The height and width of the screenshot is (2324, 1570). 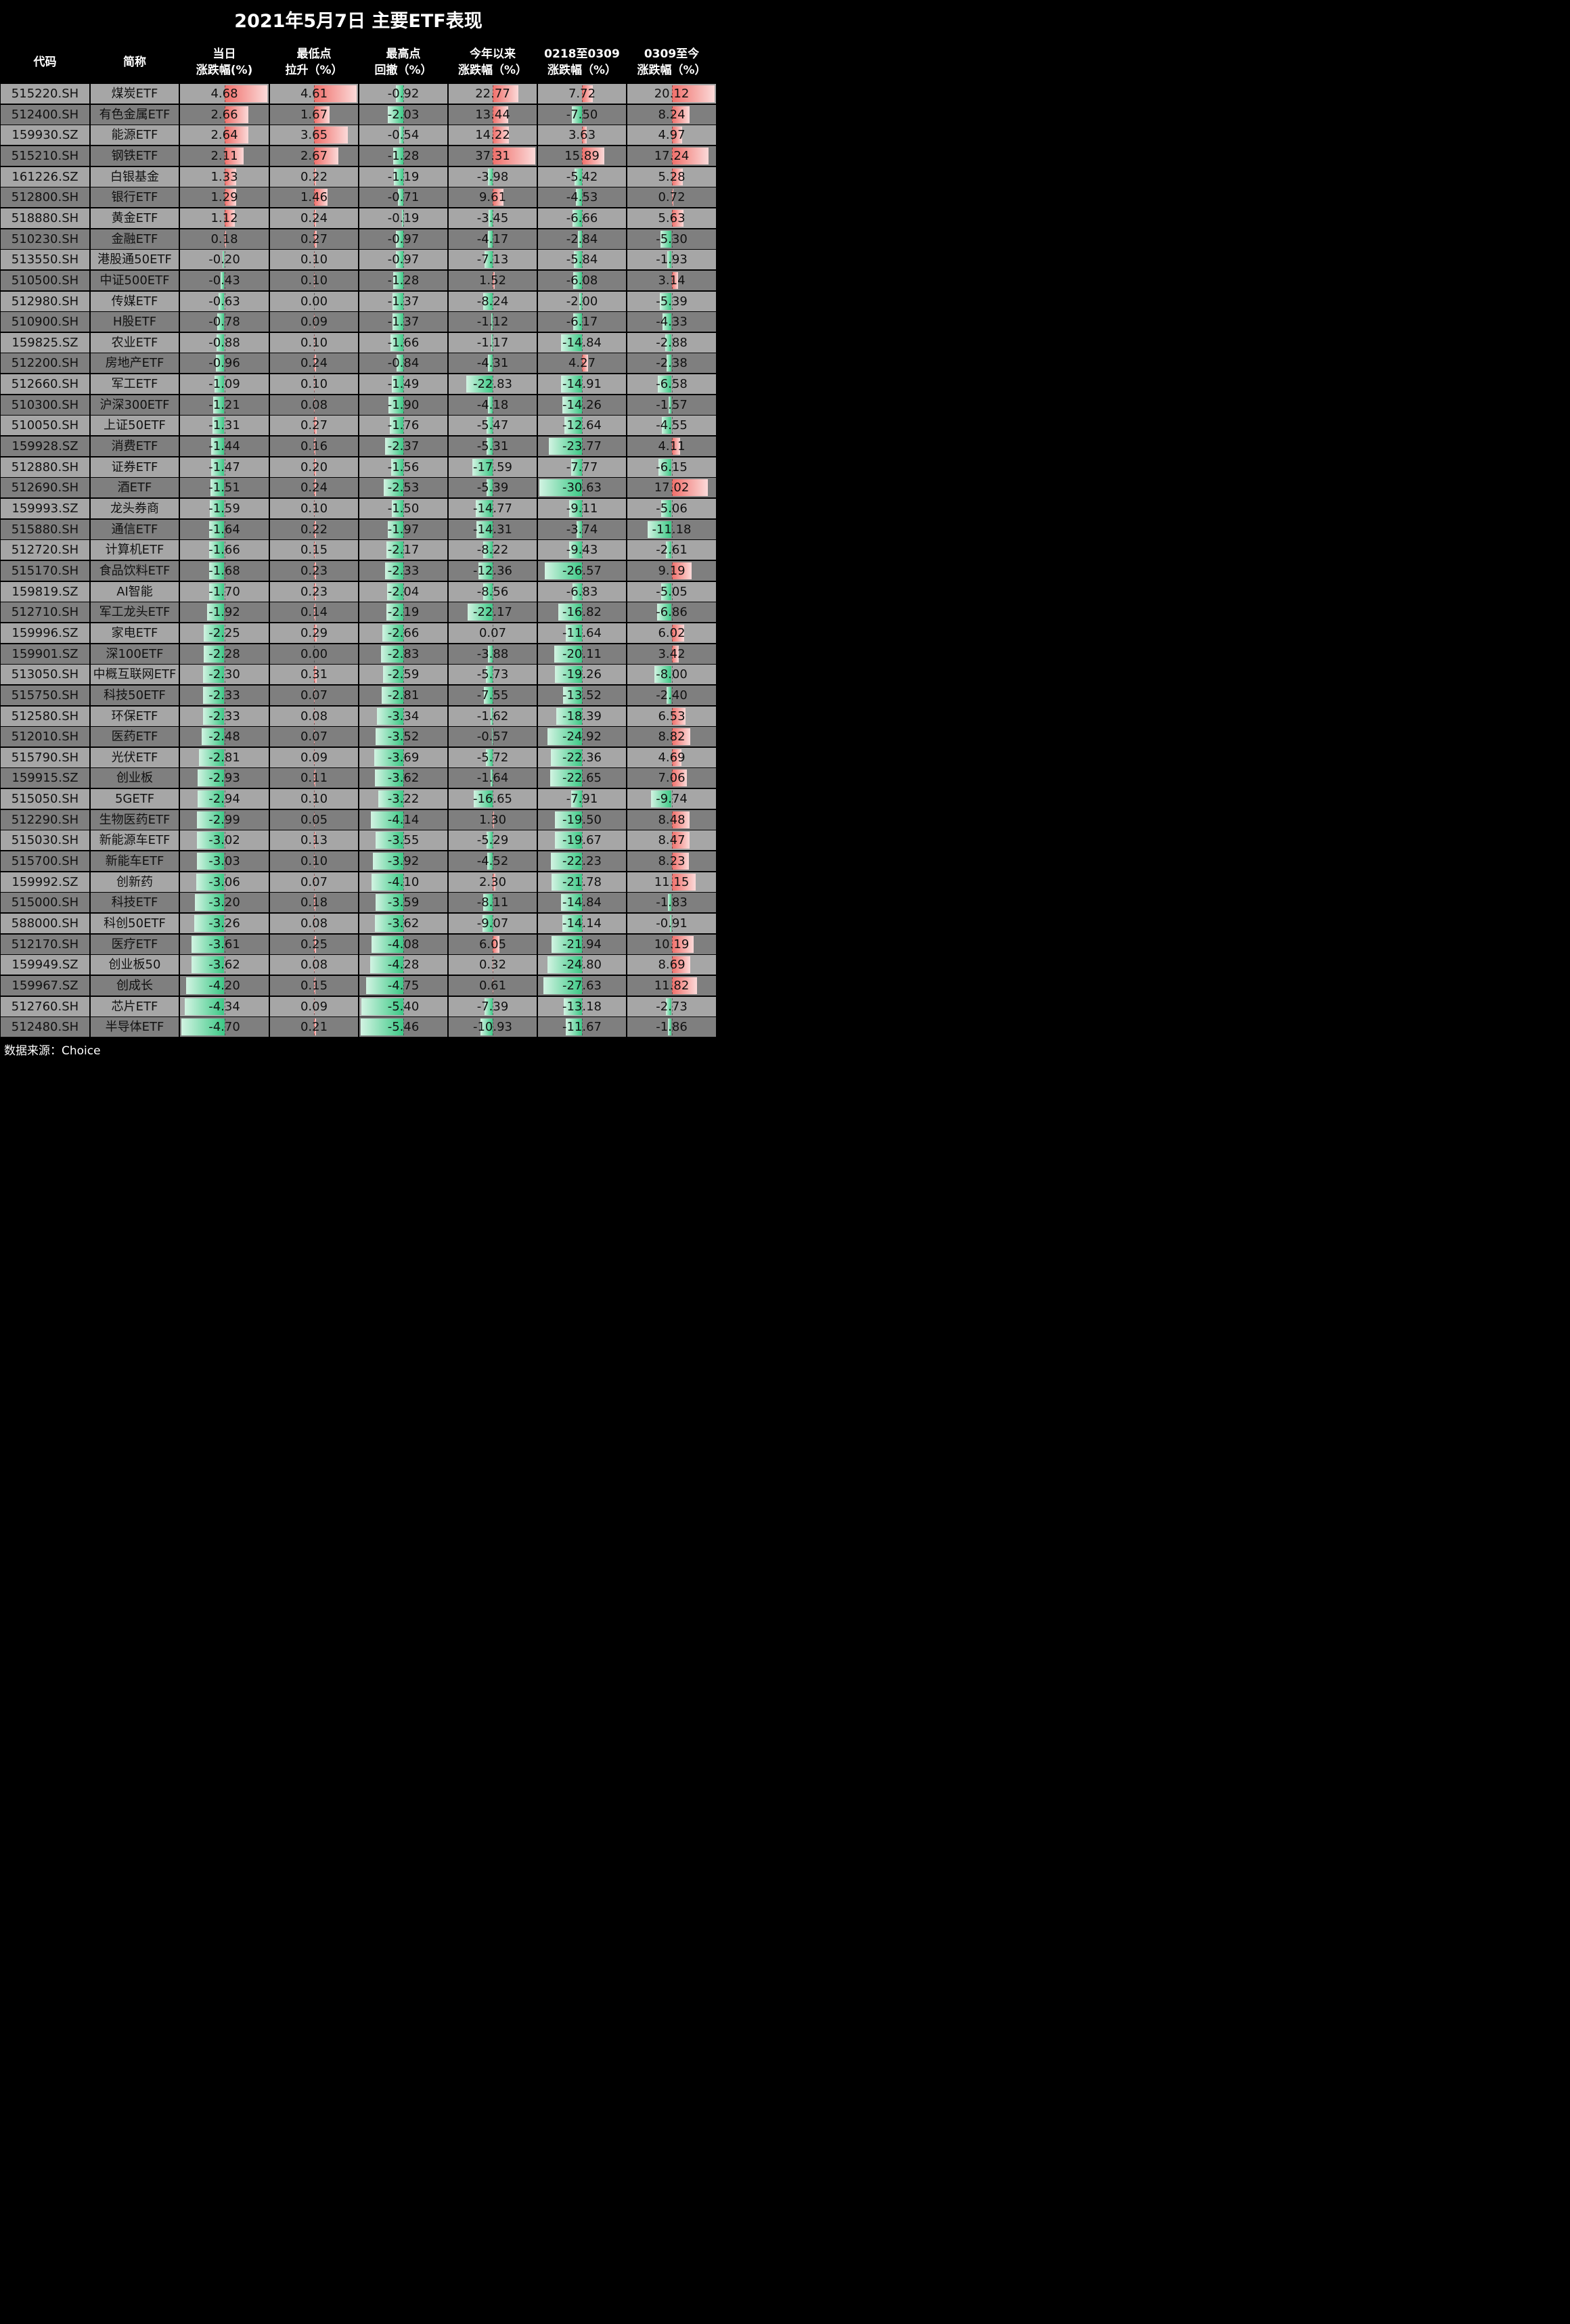 I want to click on cell-p1: -19.67, so click(x=582, y=840).